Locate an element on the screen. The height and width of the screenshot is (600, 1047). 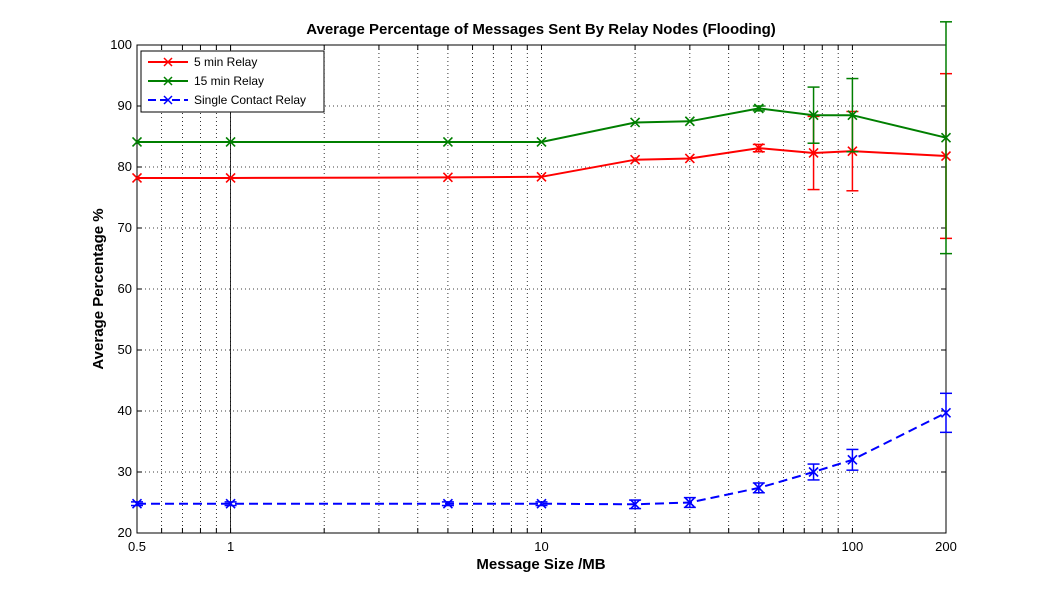
legend-item-5min: 5 min Relay is located at coordinates (202, 62).